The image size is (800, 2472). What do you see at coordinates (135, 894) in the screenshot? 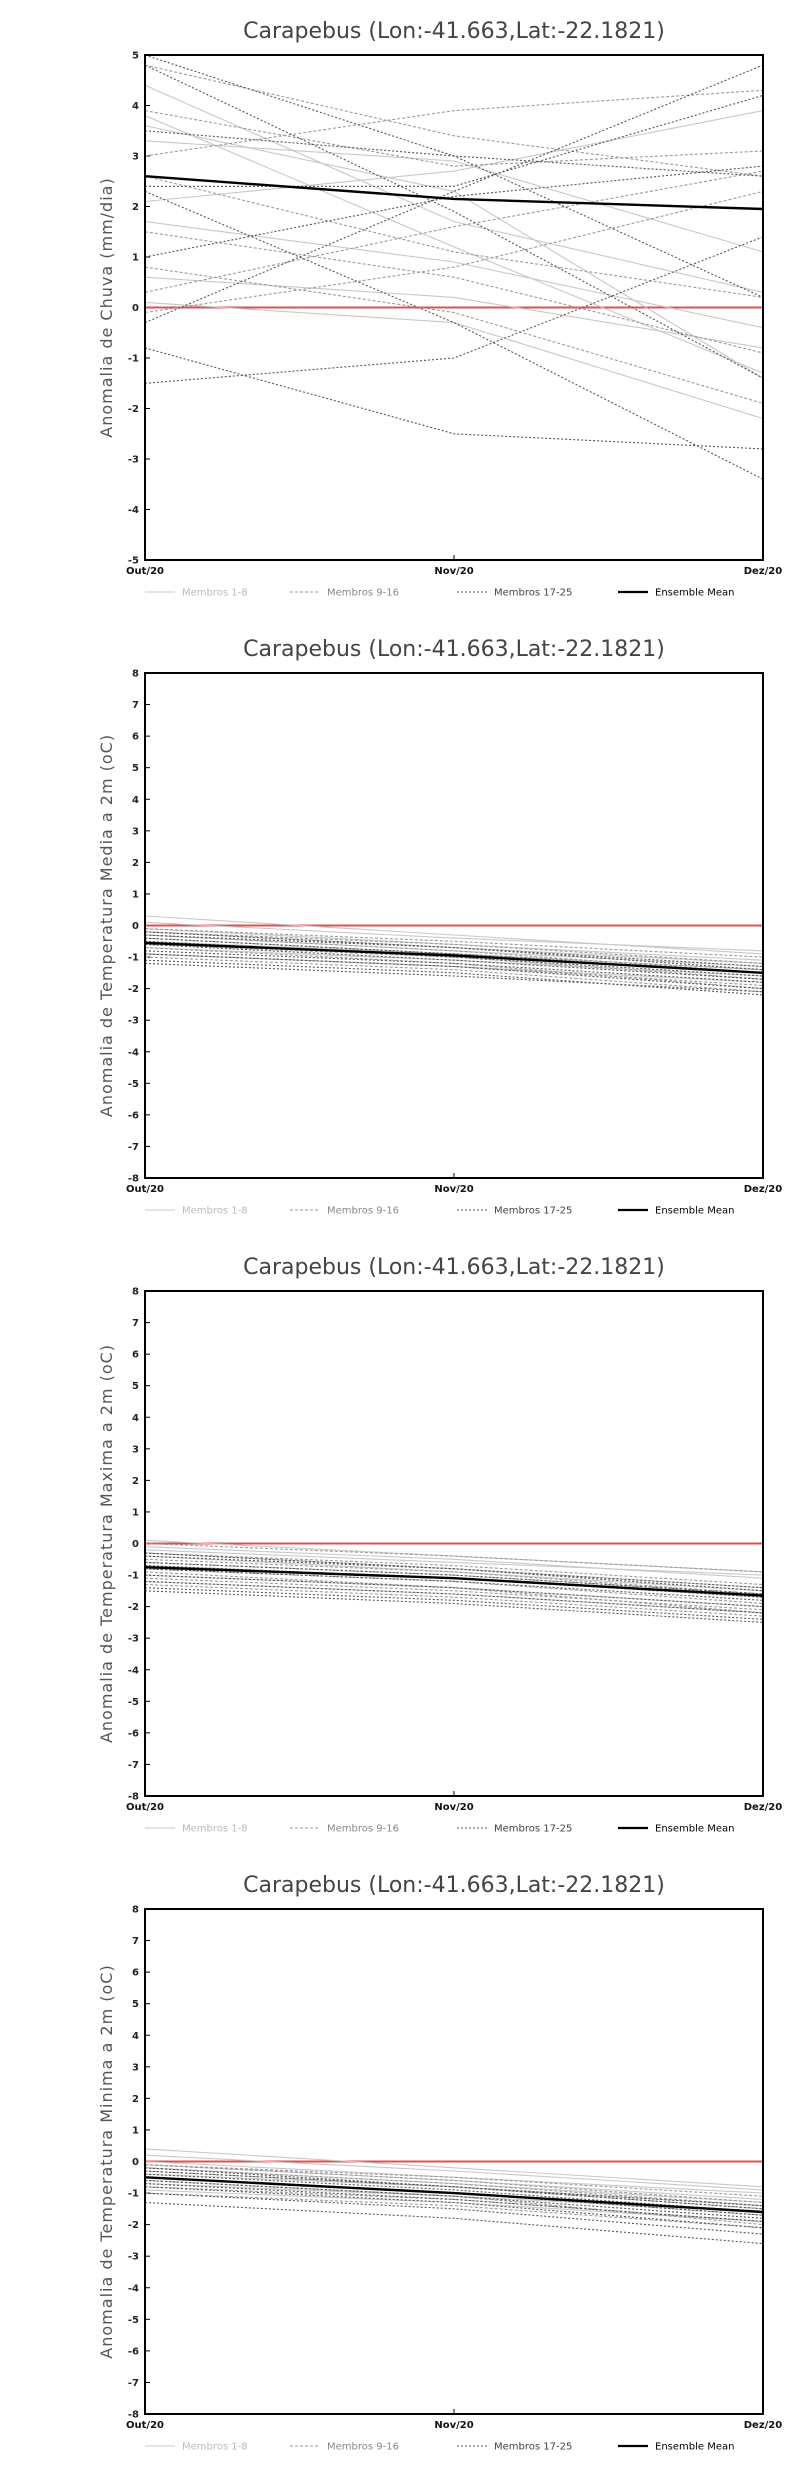
I see `y-tick-label: 1` at bounding box center [135, 894].